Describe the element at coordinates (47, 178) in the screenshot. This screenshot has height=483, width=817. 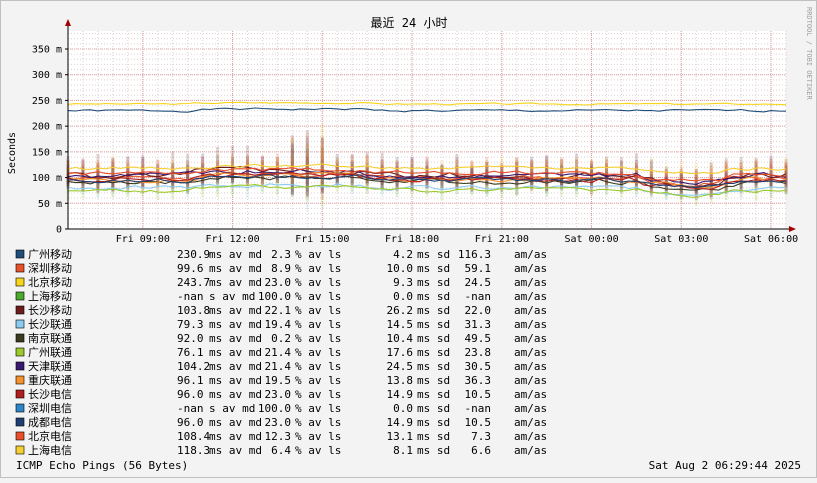
I see `y-tick-label: 100 m` at that location.